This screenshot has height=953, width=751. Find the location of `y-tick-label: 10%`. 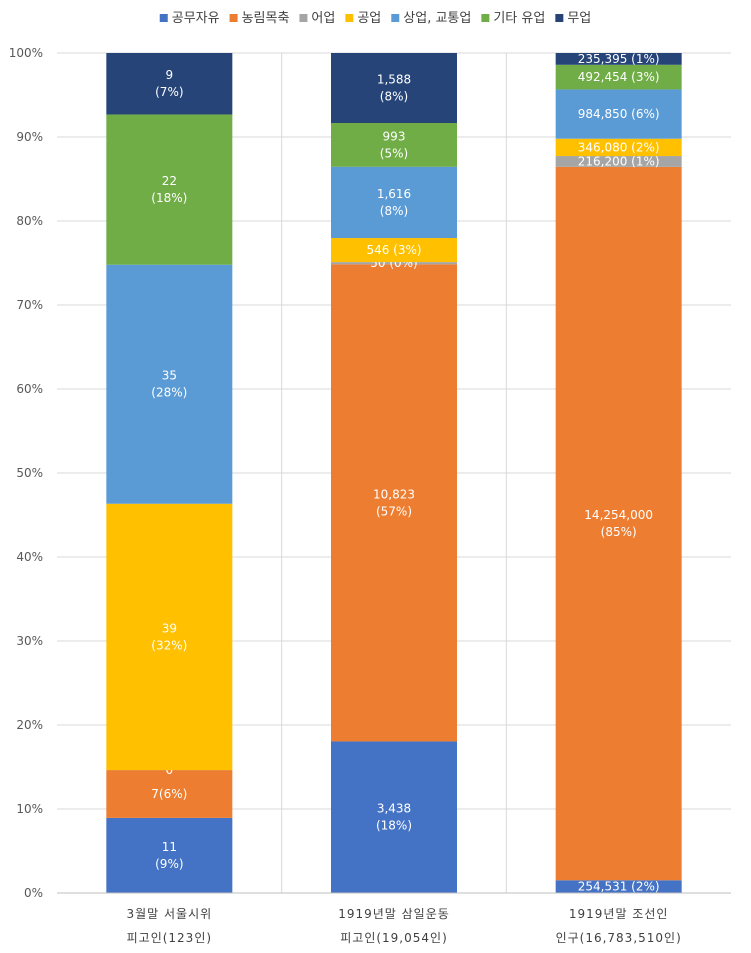

y-tick-label: 10% is located at coordinates (29, 809).